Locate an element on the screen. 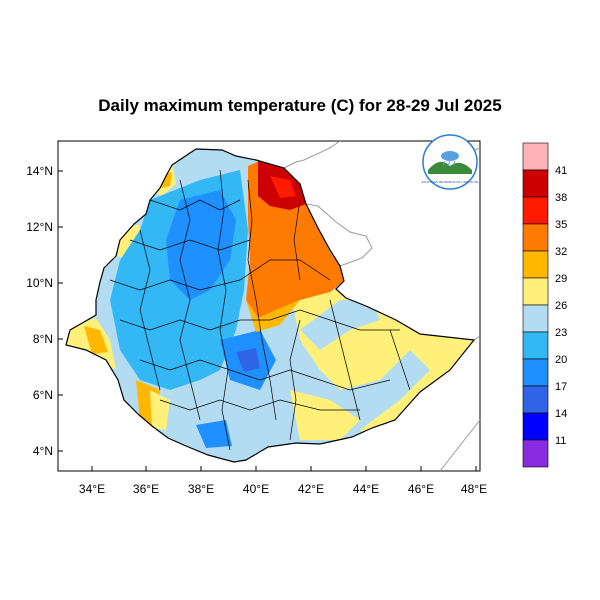 The width and height of the screenshot is (600, 600). lat-tick-8: 8°N is located at coordinates (43, 339).